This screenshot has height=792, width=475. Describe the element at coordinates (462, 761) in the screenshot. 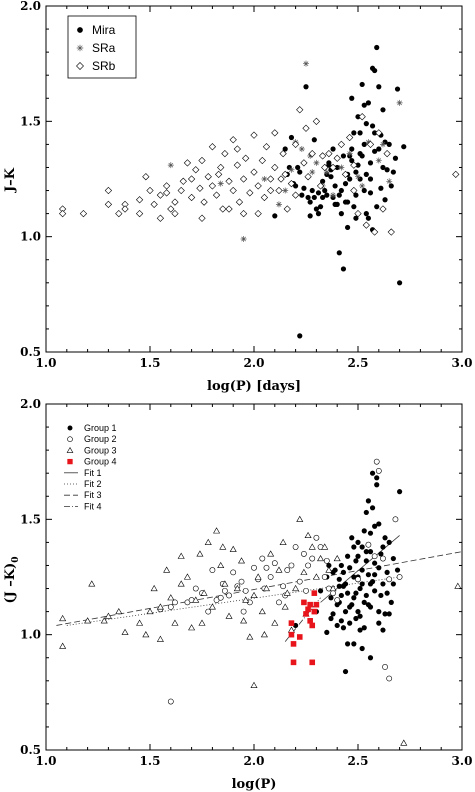

I see `x-tick-label: 3.0` at that location.